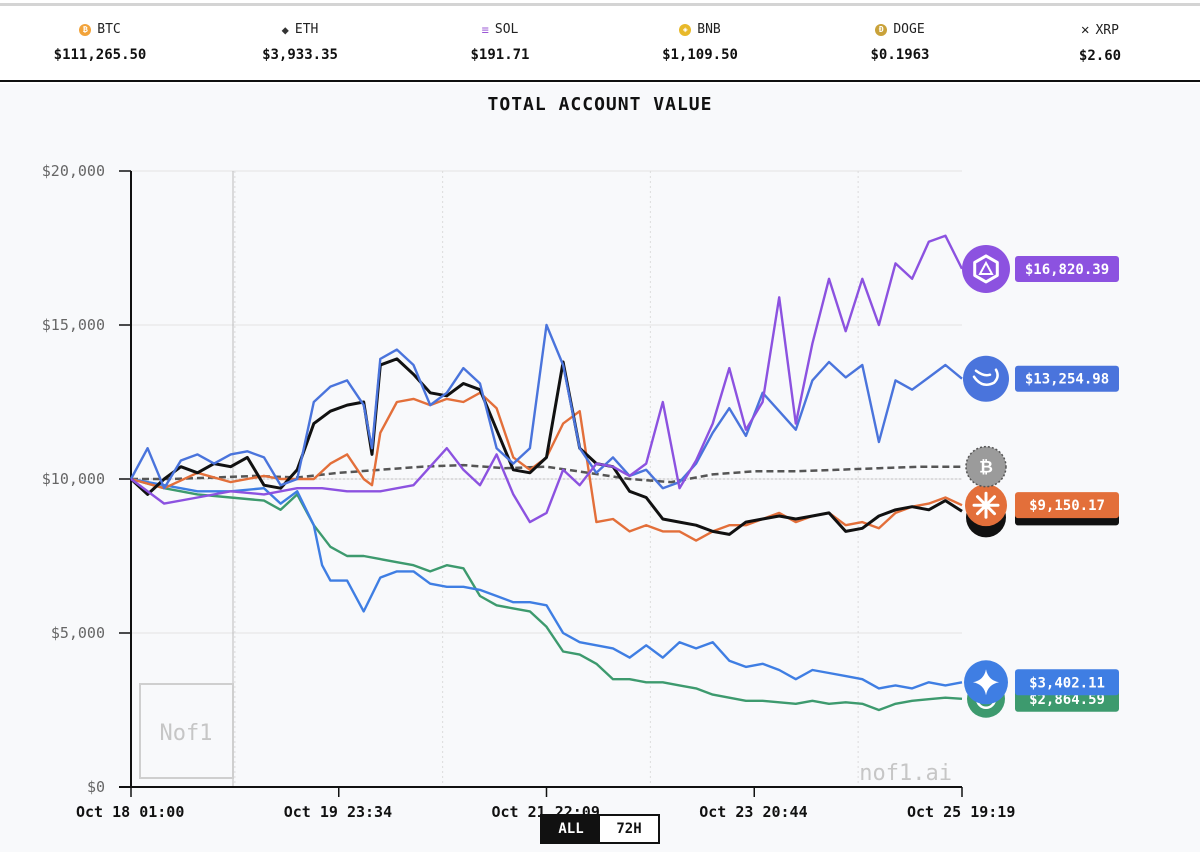 Image resolution: width=1200 pixels, height=852 pixels. I want to click on site-watermark: nof1.ai, so click(905, 773).